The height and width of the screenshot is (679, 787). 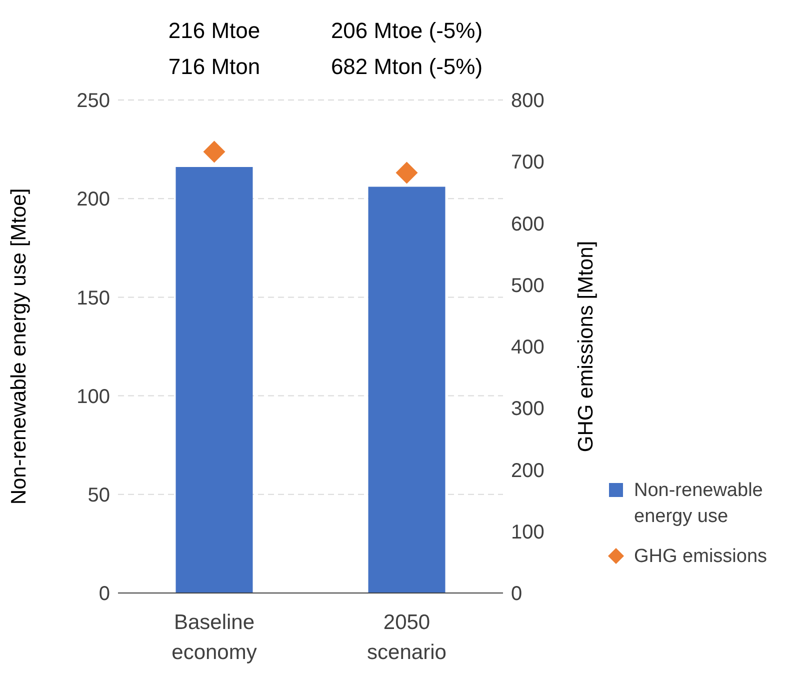 What do you see at coordinates (214, 30) in the screenshot?
I see `text: 216 Mtoe` at bounding box center [214, 30].